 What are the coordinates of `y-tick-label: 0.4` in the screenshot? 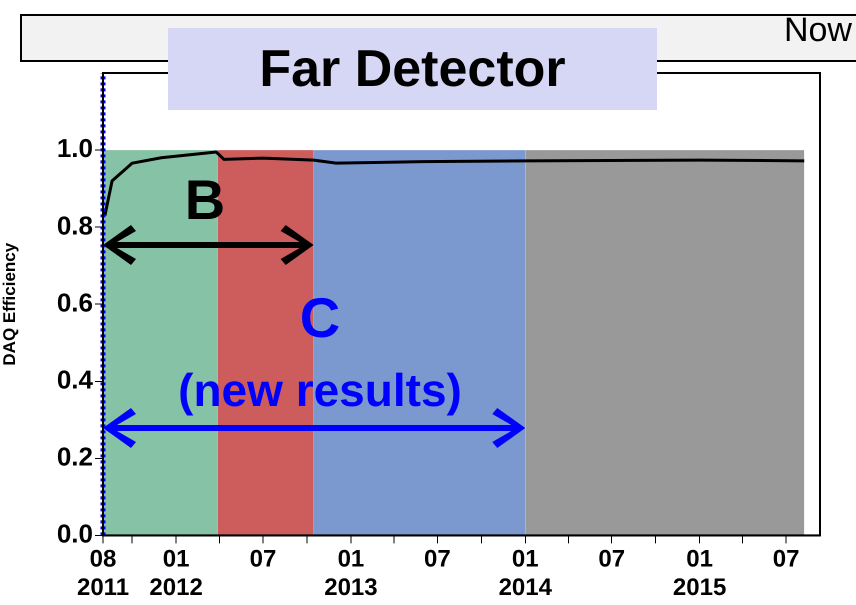 It's located at (75, 379).